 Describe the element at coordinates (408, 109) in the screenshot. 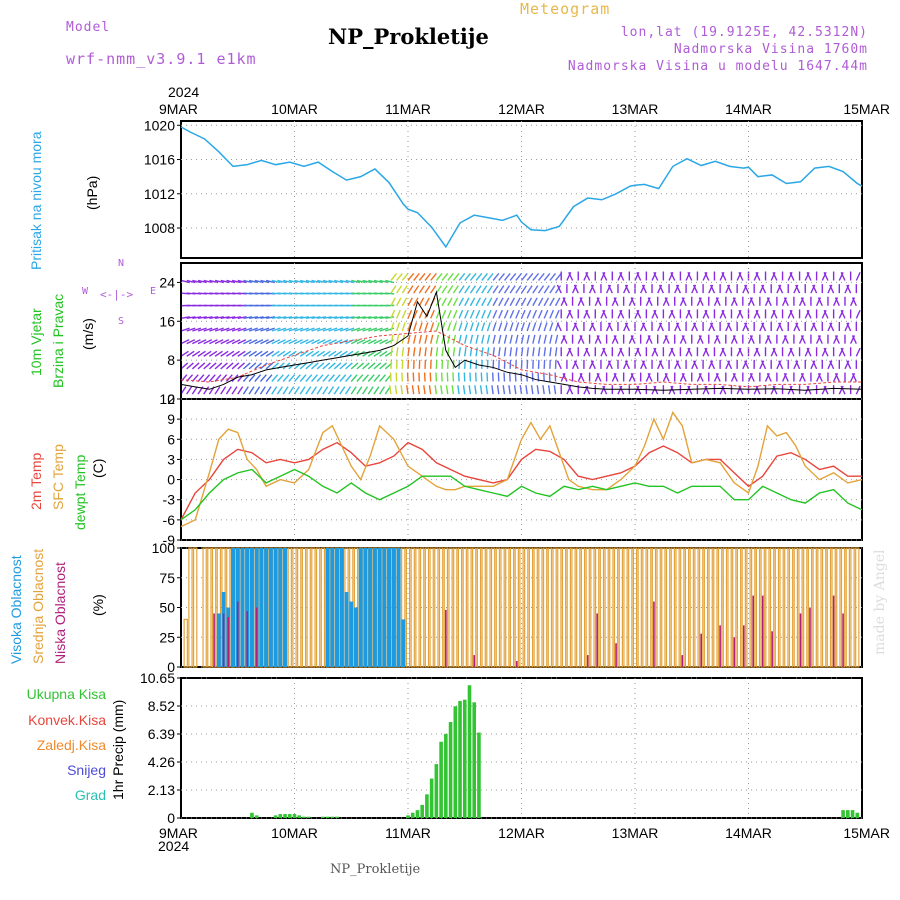

I see `x-tick-label-top: 11MAR` at that location.